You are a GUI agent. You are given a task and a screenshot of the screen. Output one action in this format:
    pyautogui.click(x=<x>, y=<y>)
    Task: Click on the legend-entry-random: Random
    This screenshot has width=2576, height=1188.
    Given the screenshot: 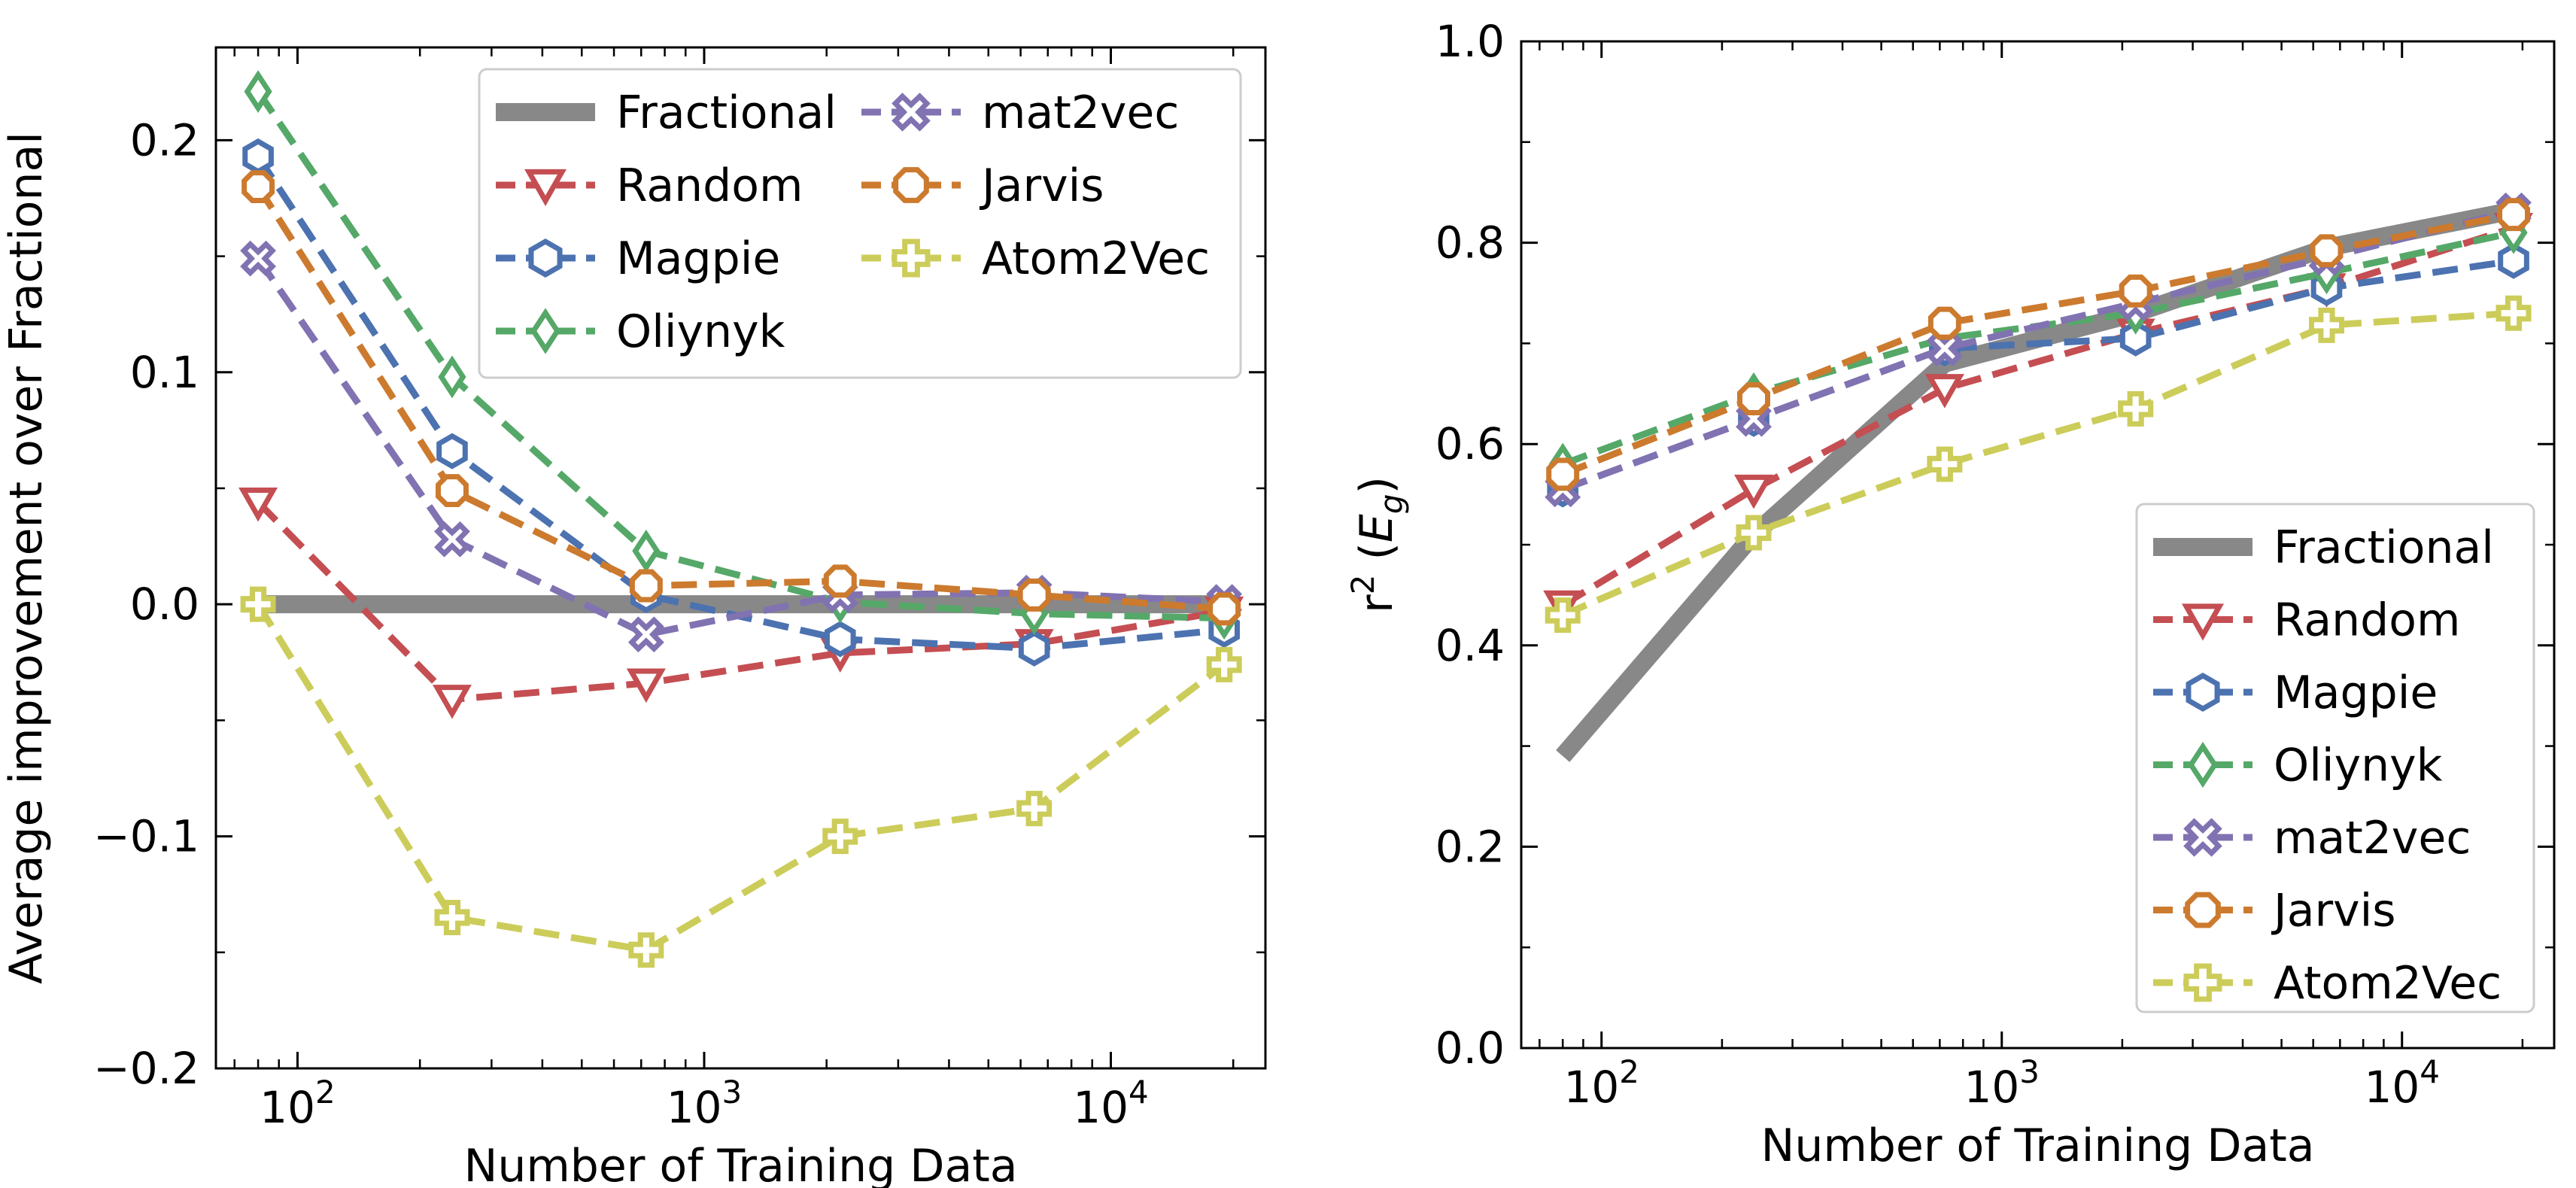 What is the action you would take?
    pyautogui.click(x=649, y=186)
    